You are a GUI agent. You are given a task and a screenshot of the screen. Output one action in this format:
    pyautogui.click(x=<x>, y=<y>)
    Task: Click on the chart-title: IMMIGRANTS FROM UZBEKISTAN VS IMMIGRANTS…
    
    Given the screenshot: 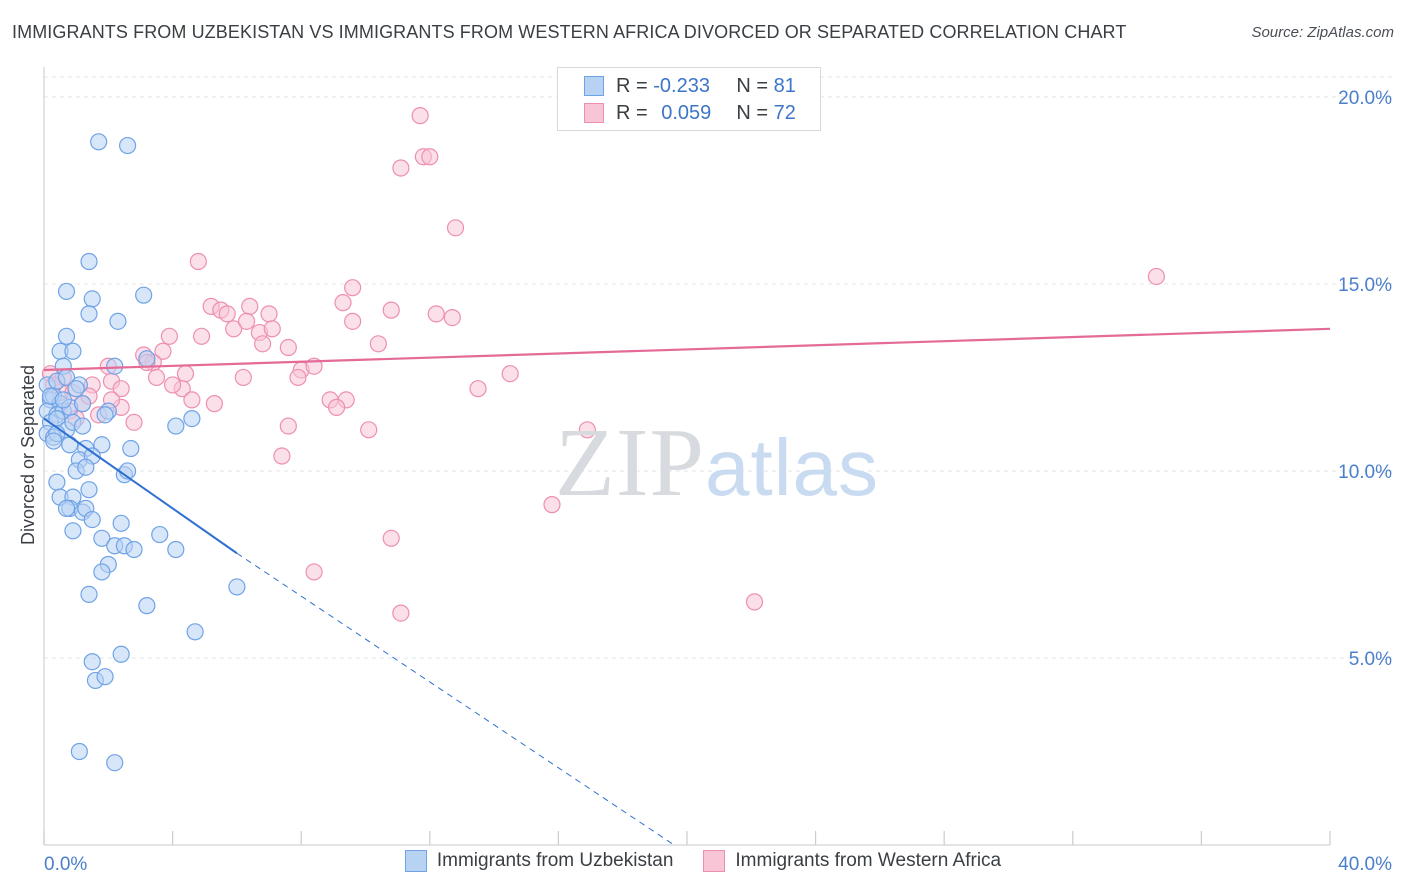 What is the action you would take?
    pyautogui.click(x=569, y=32)
    